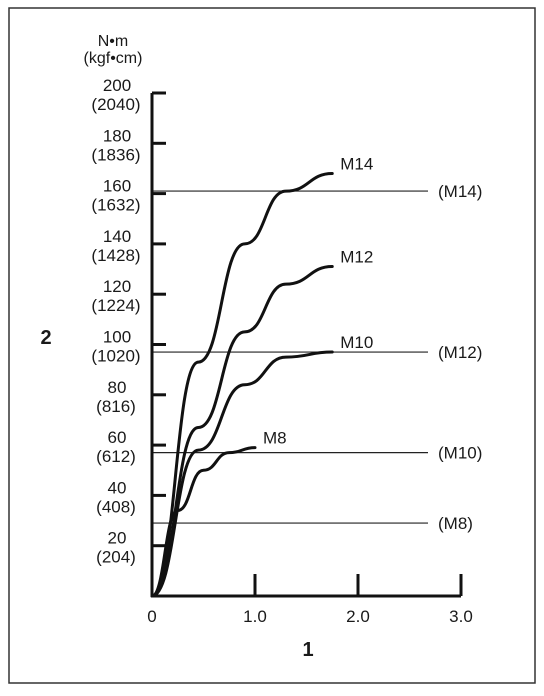  What do you see at coordinates (116, 406) in the screenshot?
I see `y-tick-sublabel-4: (816)` at bounding box center [116, 406].